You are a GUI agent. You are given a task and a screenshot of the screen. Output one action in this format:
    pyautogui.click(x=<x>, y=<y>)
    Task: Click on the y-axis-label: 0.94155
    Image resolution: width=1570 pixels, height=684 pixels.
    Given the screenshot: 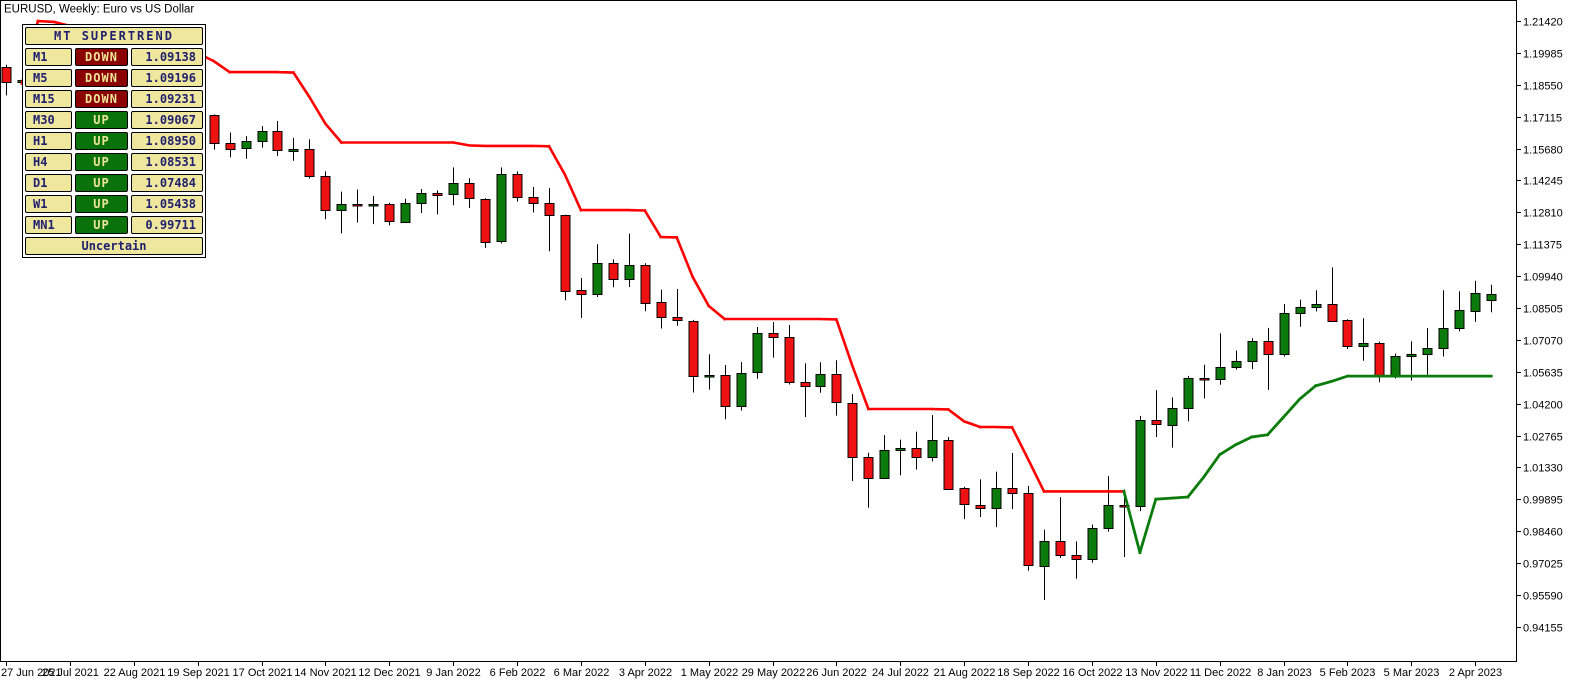 What is the action you would take?
    pyautogui.click(x=1543, y=629)
    